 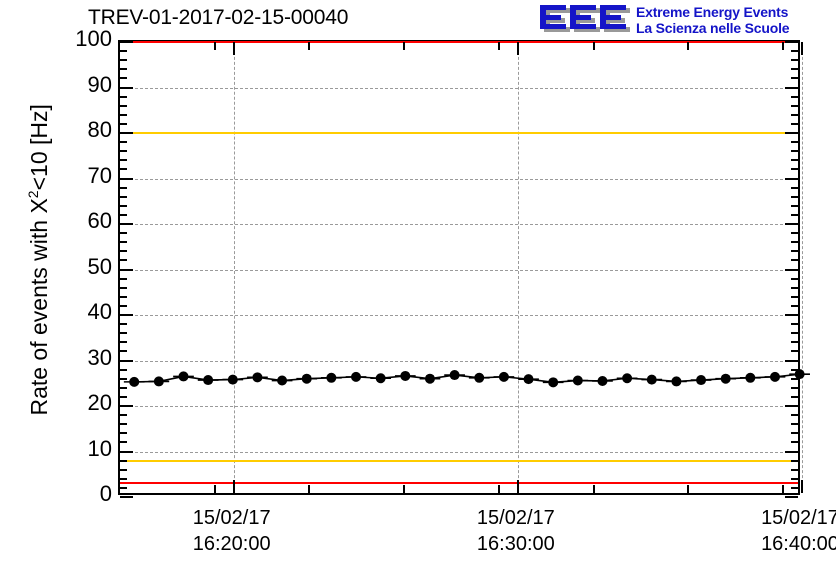 I want to click on gridline-vertical, so click(x=802, y=267).